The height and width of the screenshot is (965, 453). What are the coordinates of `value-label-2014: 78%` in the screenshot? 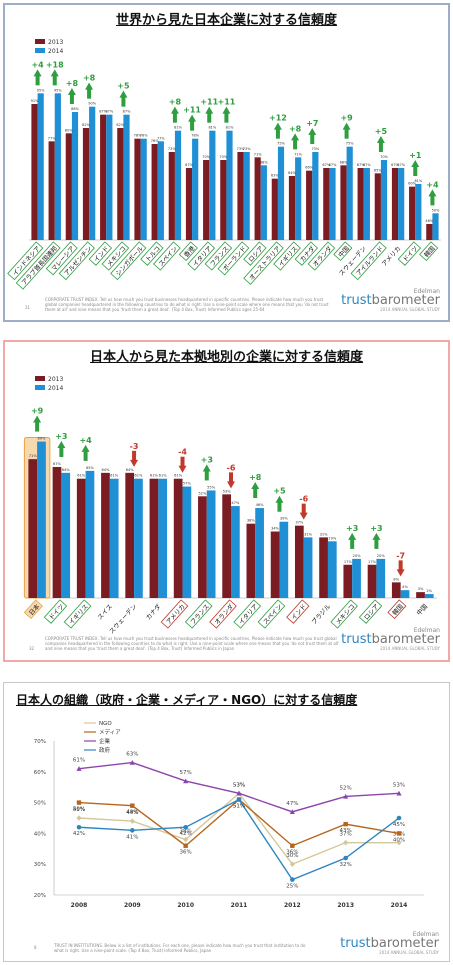 It's located at (144, 136).